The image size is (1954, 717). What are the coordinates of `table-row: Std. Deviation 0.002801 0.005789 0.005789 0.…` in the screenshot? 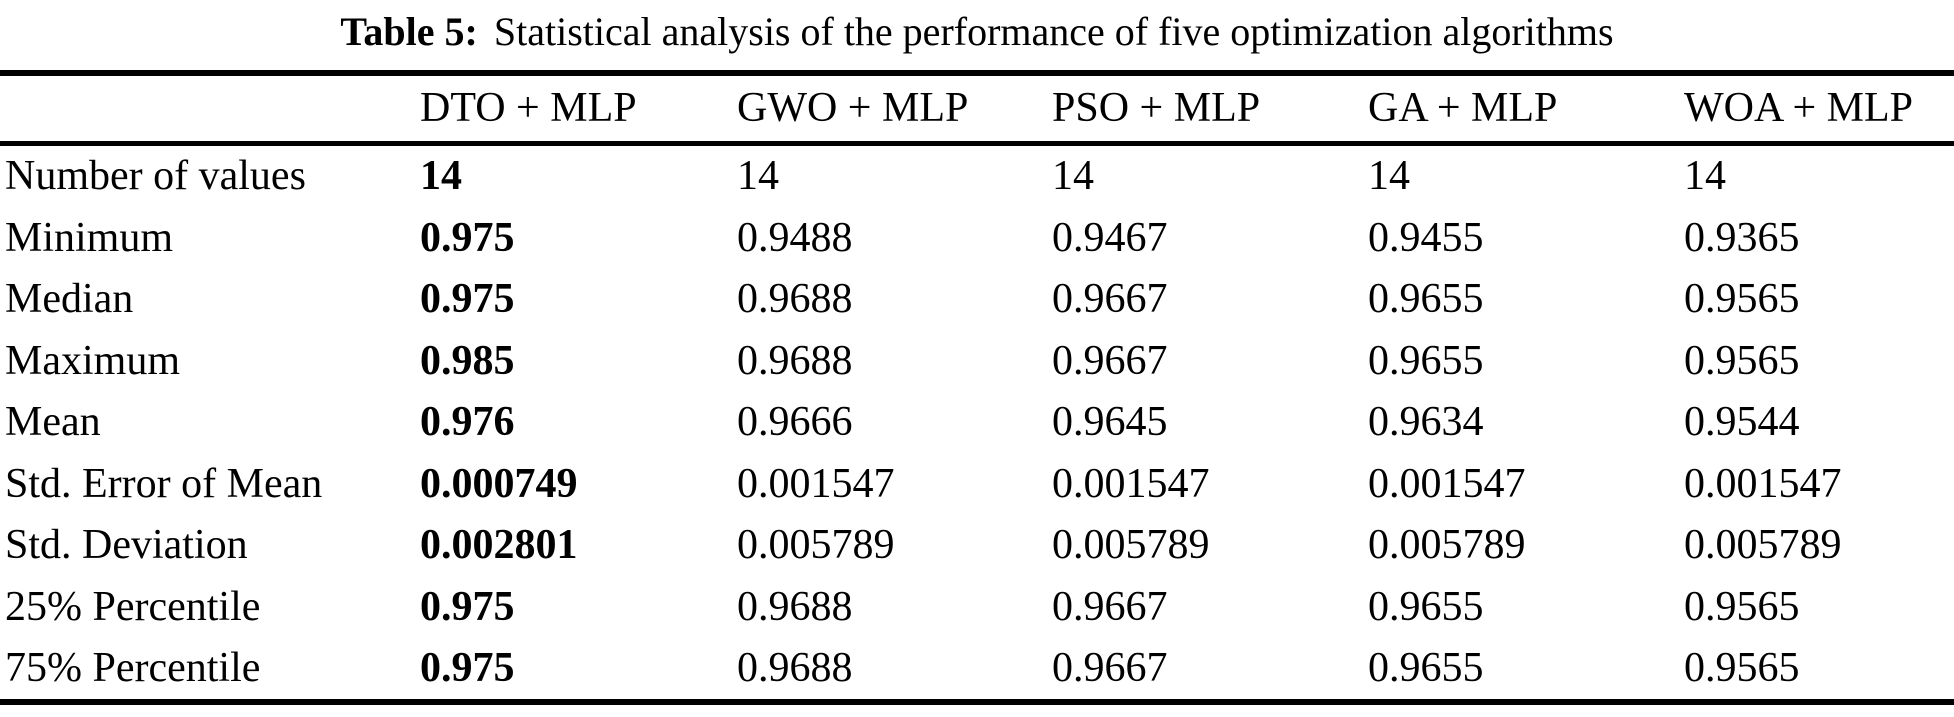 It's located at (977, 546).